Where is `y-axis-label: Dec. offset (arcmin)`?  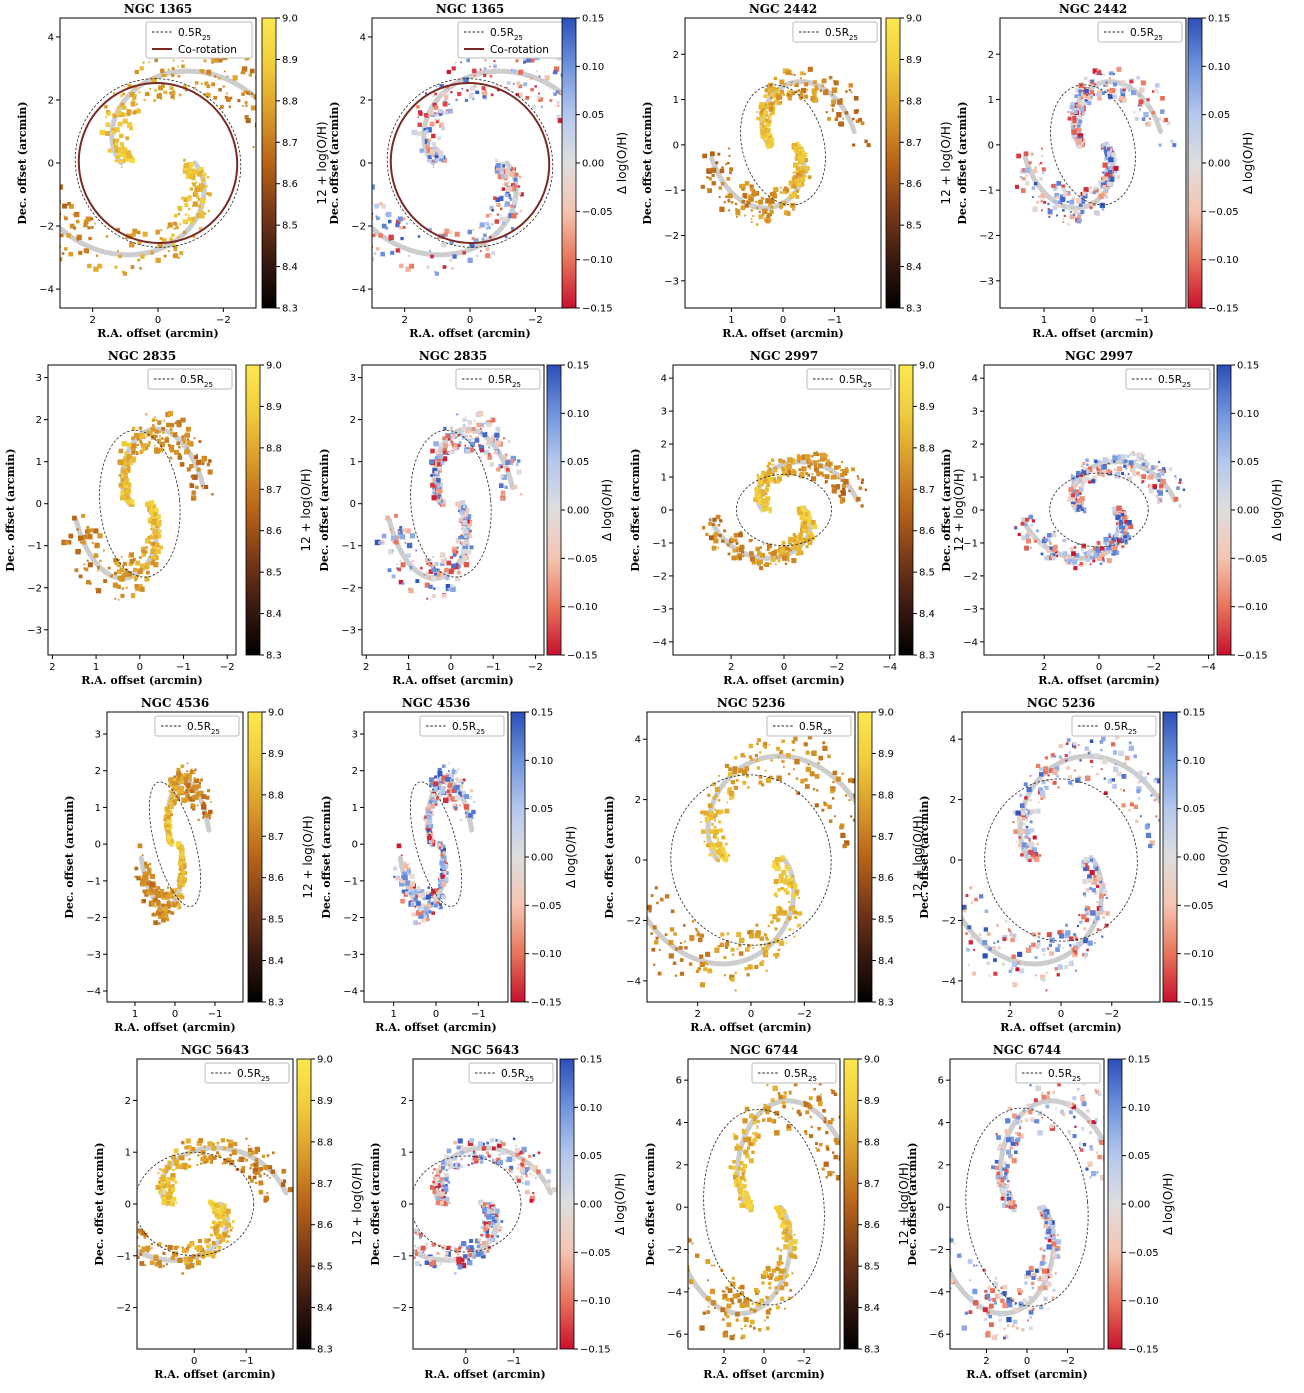 y-axis-label: Dec. offset (arcmin) is located at coordinates (22, 162).